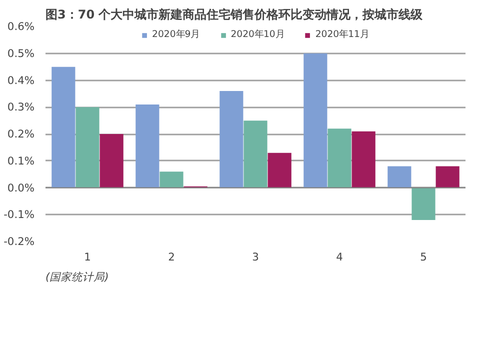  I want to click on legend-label: 2020年10月, so click(257, 34).